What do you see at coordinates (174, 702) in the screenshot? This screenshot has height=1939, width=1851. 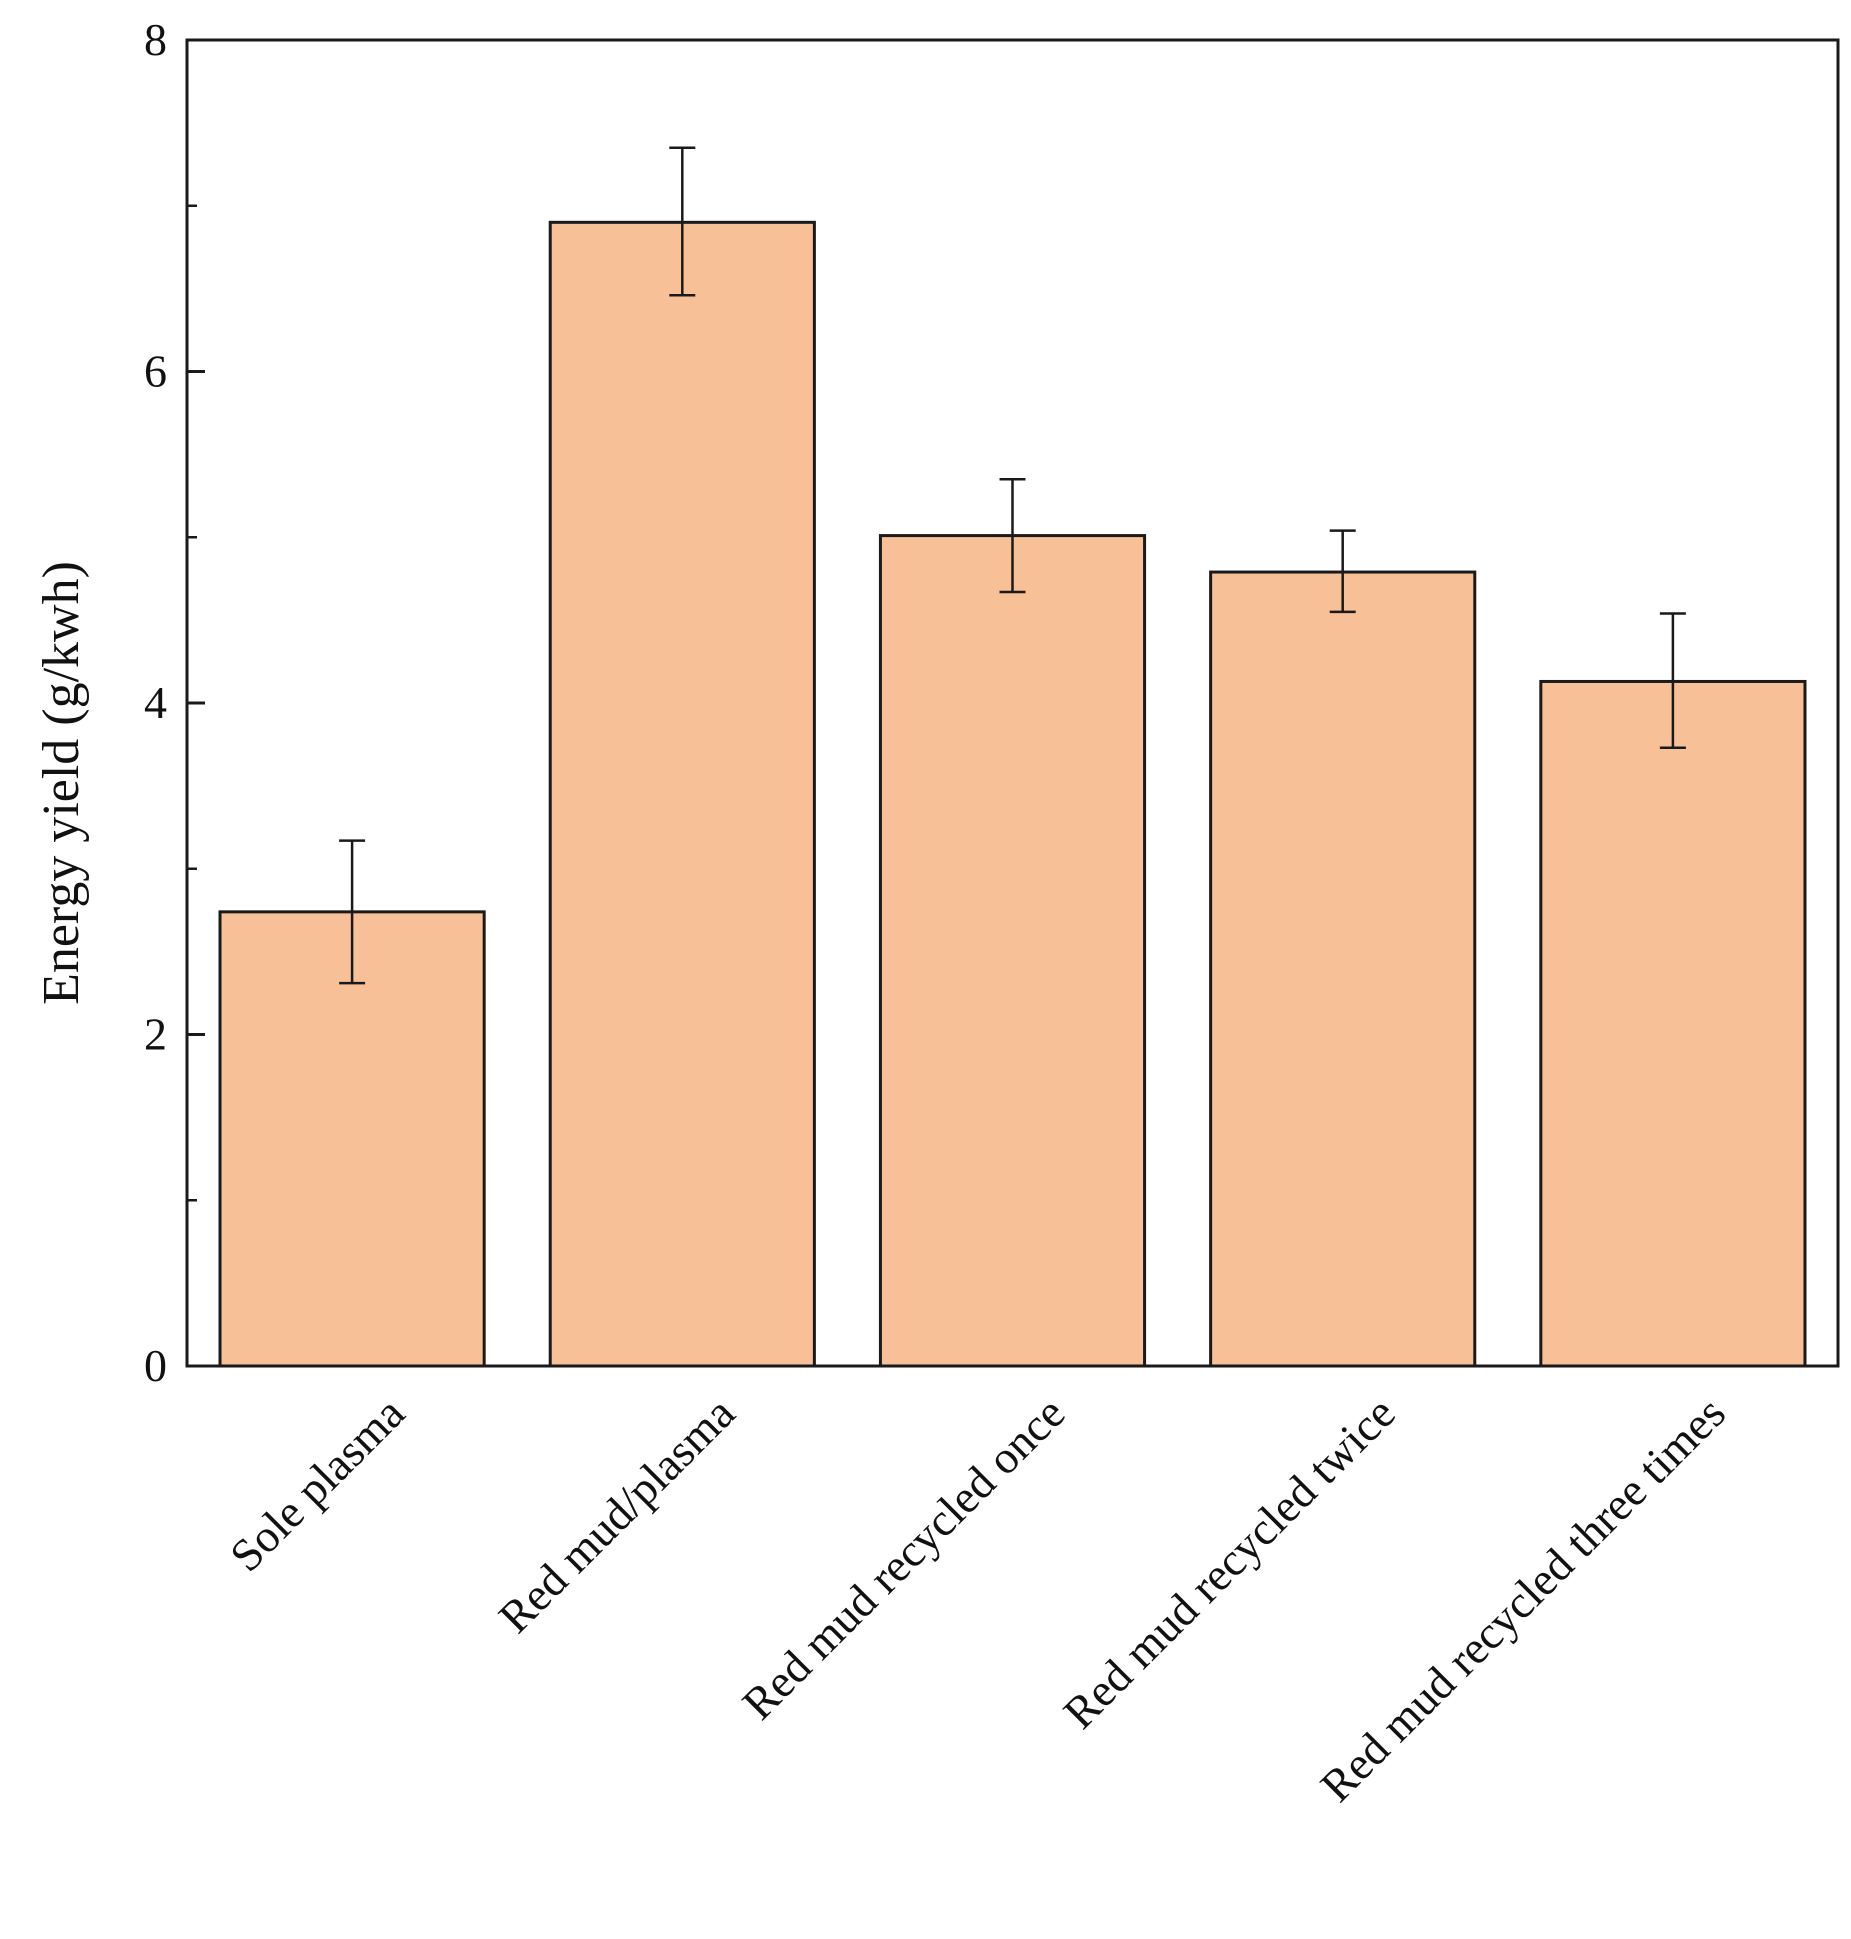 I see `y-axis: 0 2 4 6 8` at bounding box center [174, 702].